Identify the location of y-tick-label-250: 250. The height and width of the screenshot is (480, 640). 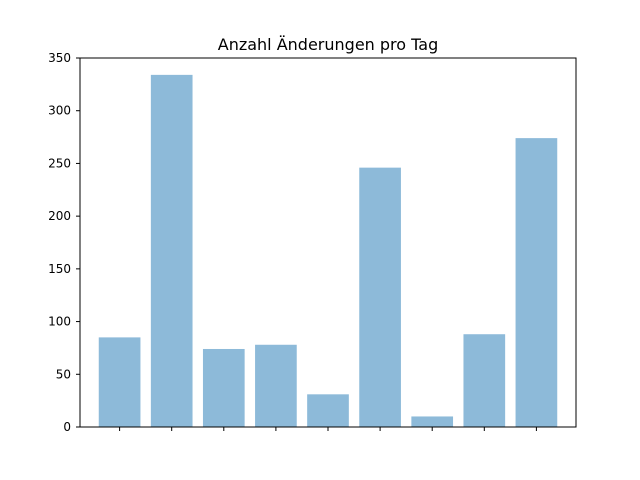
(59, 163).